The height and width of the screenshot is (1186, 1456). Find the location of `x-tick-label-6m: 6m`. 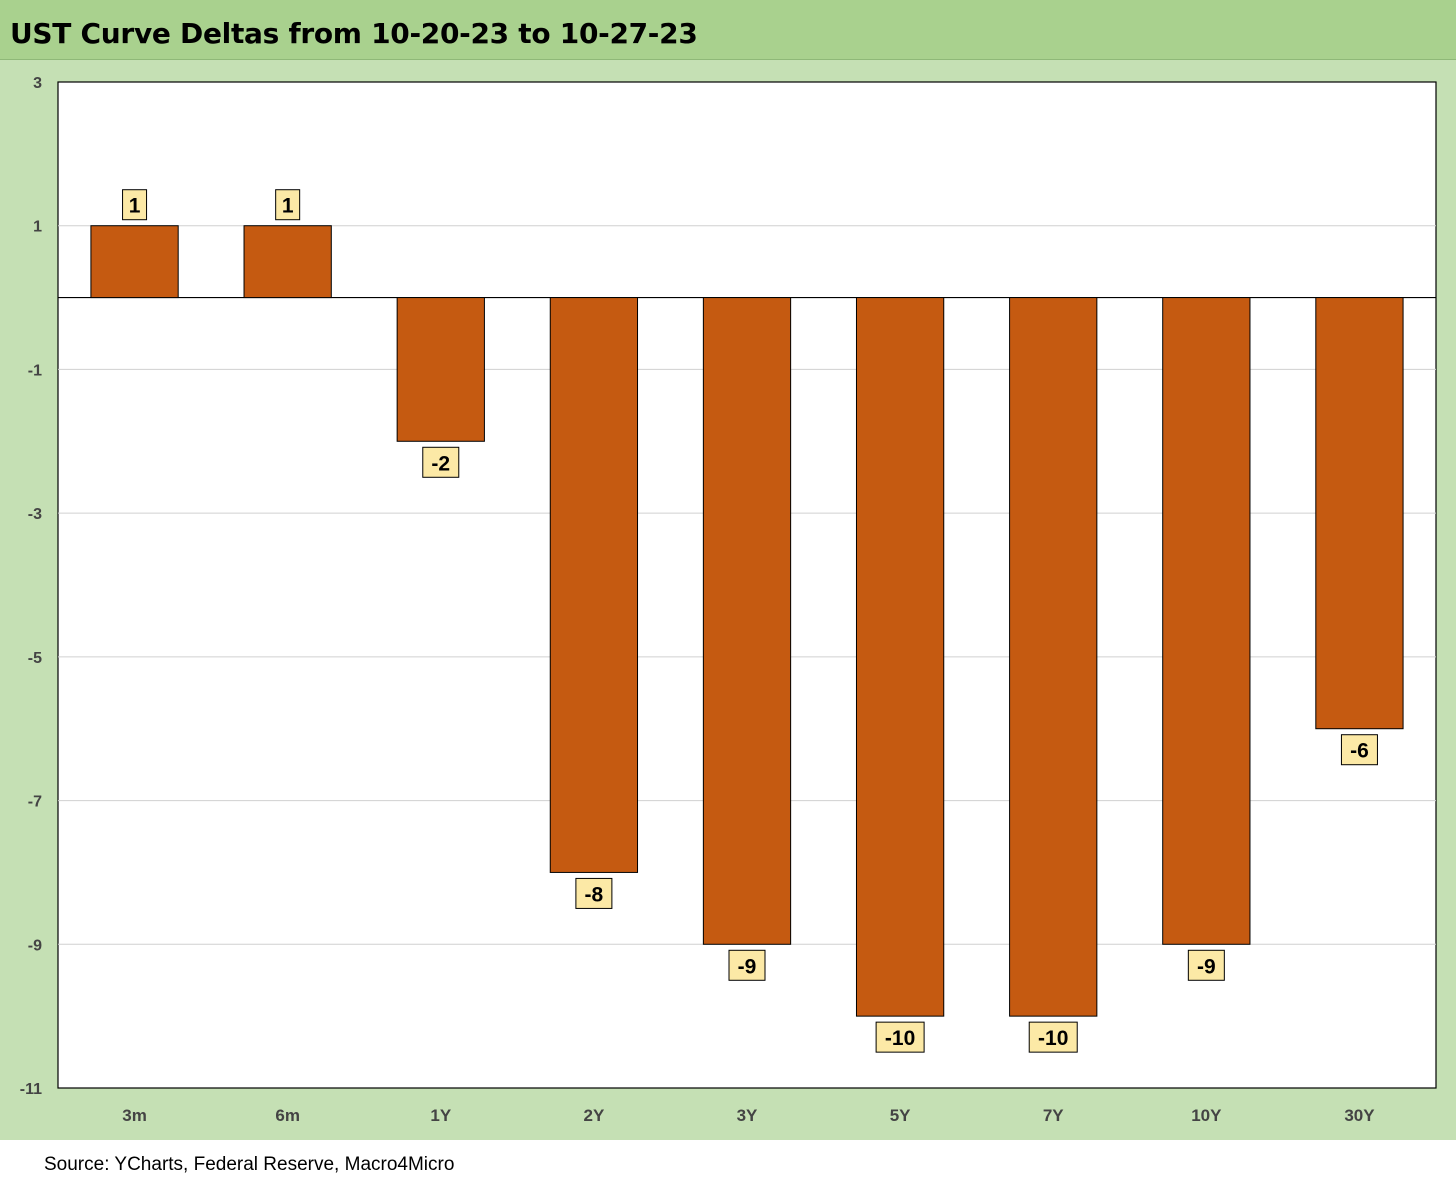

x-tick-label-6m: 6m is located at coordinates (287, 1115).